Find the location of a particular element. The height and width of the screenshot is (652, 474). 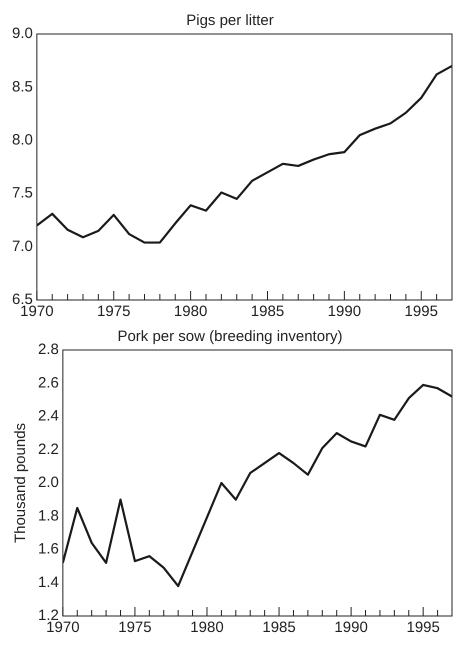

y-tick-label: 2.6 is located at coordinates (48, 383).